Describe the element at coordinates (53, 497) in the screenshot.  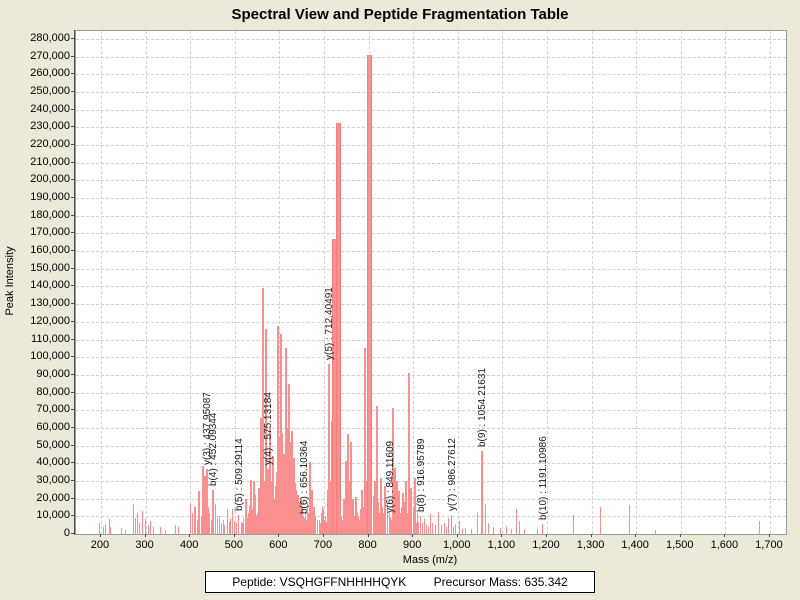
I see `y-tick-label: 20,000` at that location.